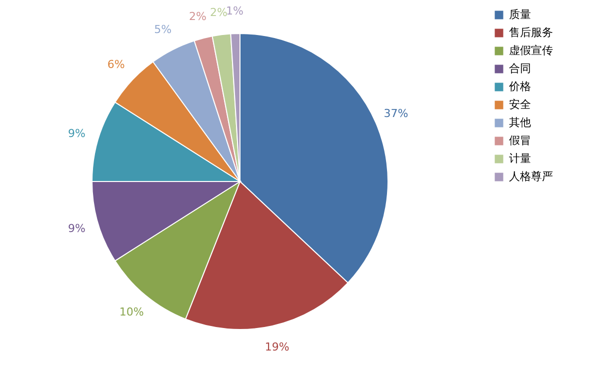  I want to click on legend-label: 人格尊严, so click(531, 176).